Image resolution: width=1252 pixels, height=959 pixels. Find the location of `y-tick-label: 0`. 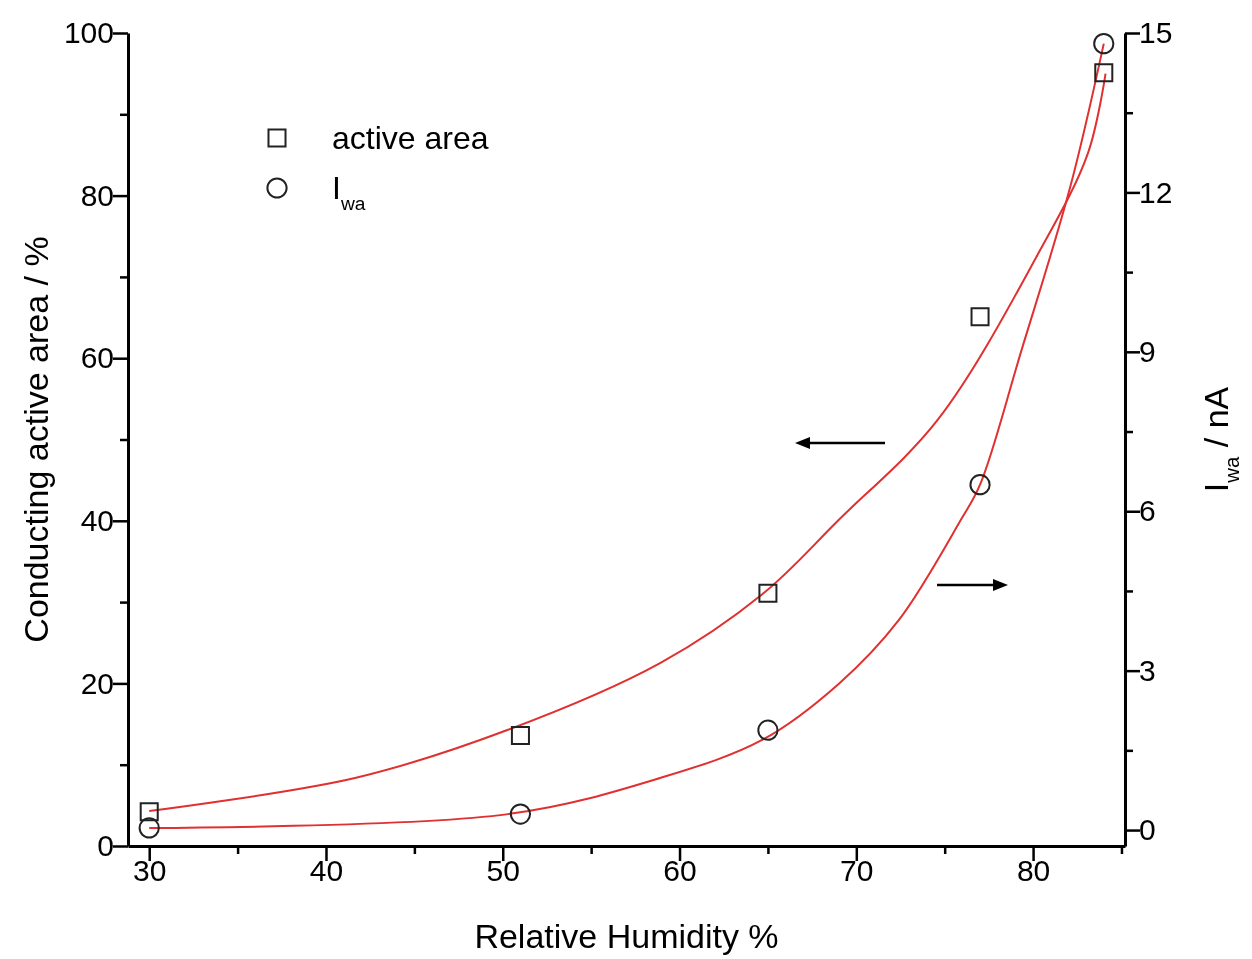

y-tick-label: 0 is located at coordinates (105, 846).